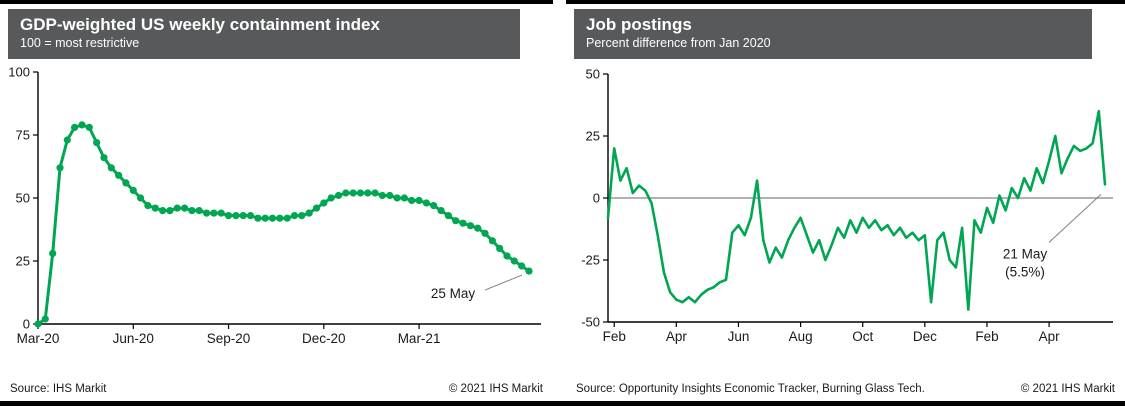 The image size is (1125, 406). Describe the element at coordinates (590, 259) in the screenshot. I see `svg-text: -25` at that location.